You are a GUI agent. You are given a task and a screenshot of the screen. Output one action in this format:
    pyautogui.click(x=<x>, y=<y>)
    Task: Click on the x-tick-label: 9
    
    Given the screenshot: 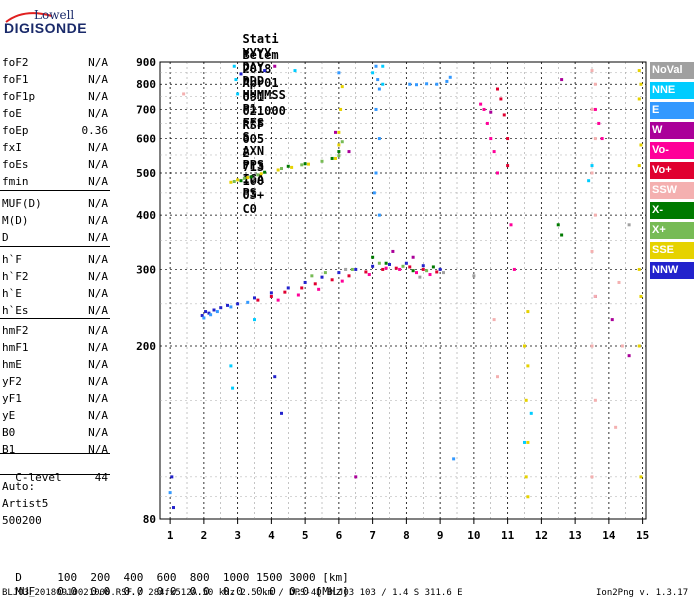 What is the action you would take?
    pyautogui.click(x=440, y=535)
    